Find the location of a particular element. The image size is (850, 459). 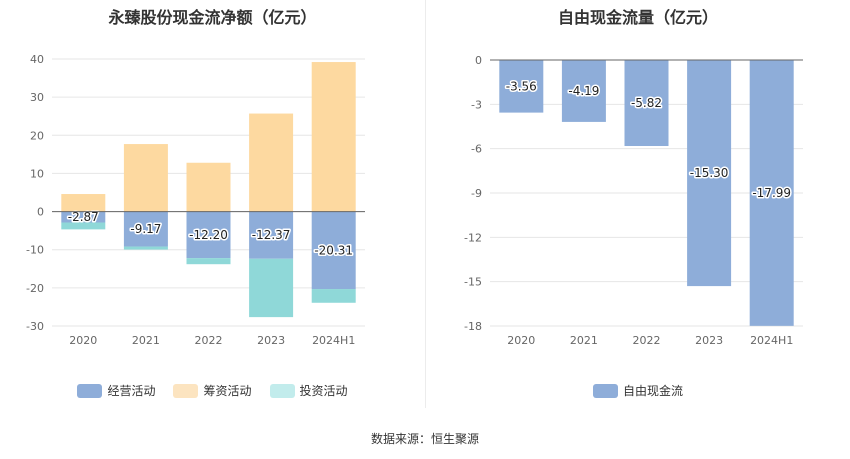

data-label: -12.37 is located at coordinates (271, 235).